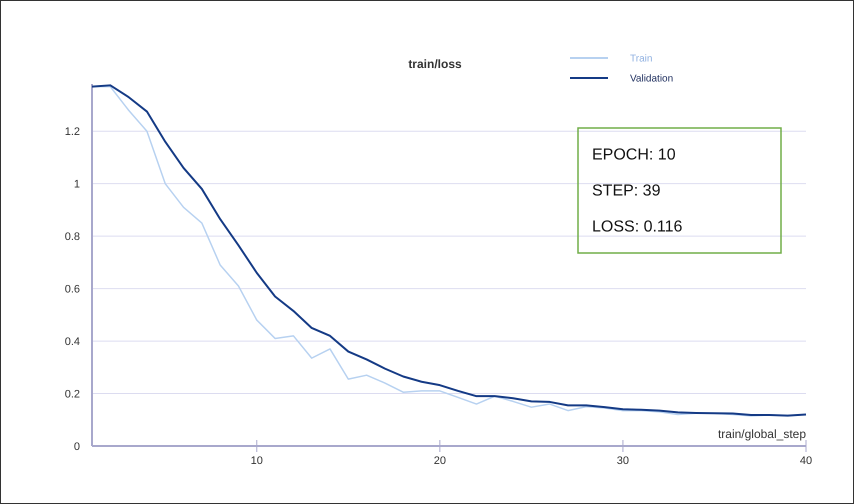 The height and width of the screenshot is (504, 854). Describe the element at coordinates (72, 342) in the screenshot. I see `y-tick-label: 0.4` at that location.